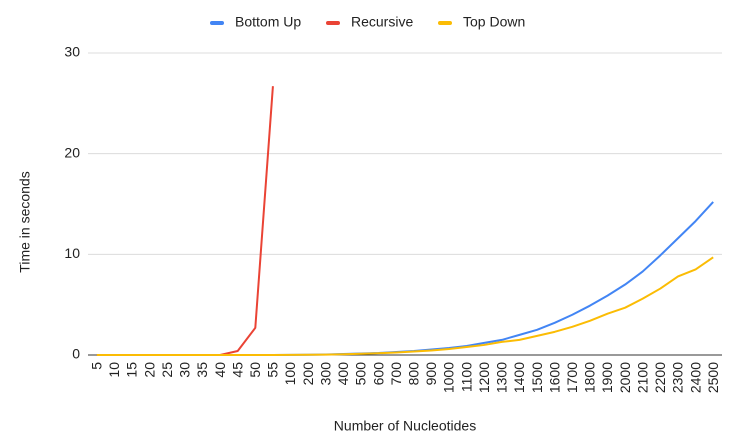 The width and height of the screenshot is (739, 443). What do you see at coordinates (625, 377) in the screenshot?
I see `x-tick-label: 2000` at bounding box center [625, 377].